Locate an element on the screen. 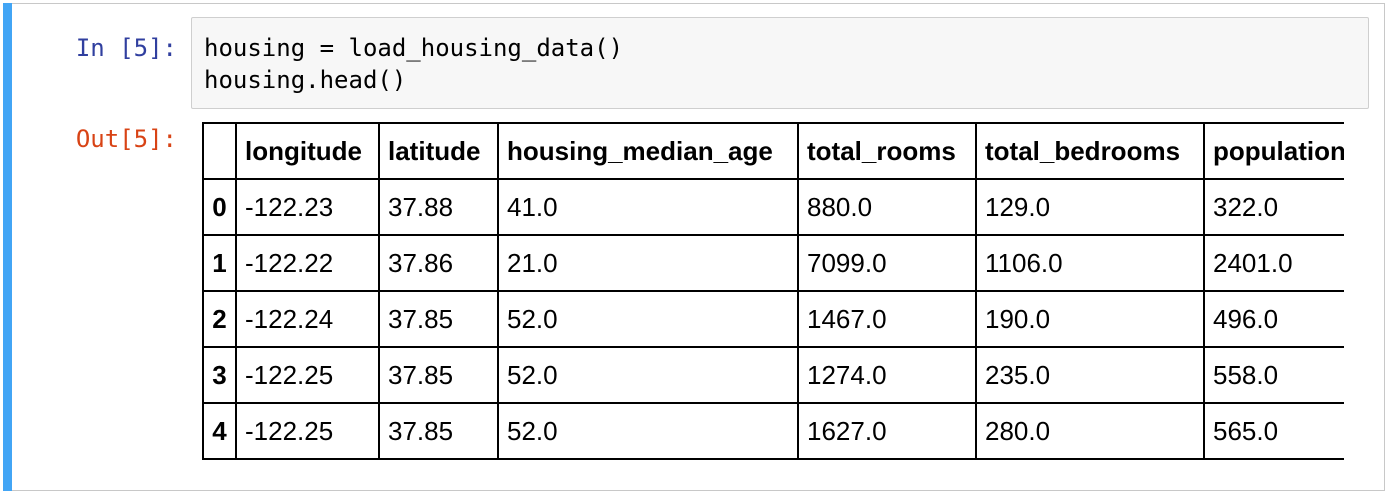 This screenshot has height=496, width=1390. table-cell: 1274.0 is located at coordinates (887, 375).